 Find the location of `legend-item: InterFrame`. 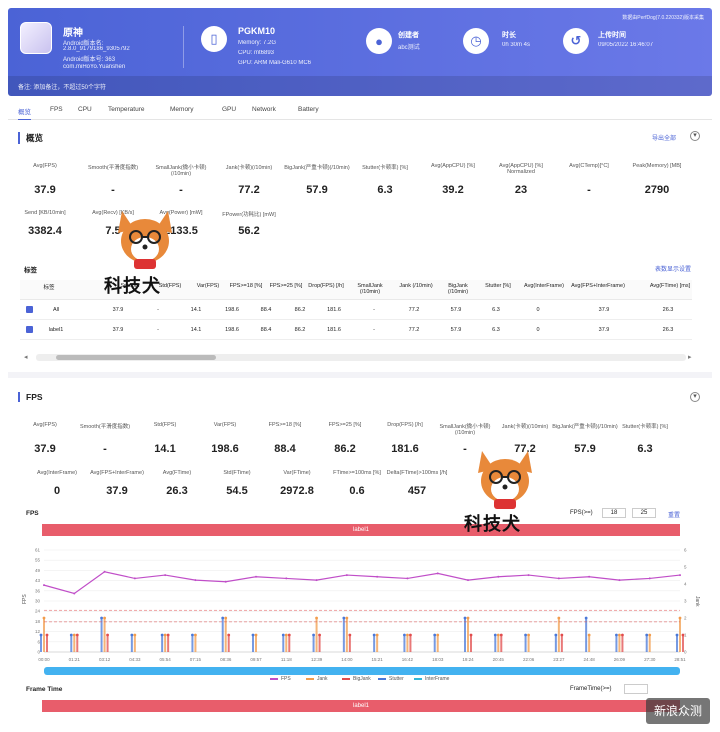

legend-item: InterFrame is located at coordinates (431, 679).